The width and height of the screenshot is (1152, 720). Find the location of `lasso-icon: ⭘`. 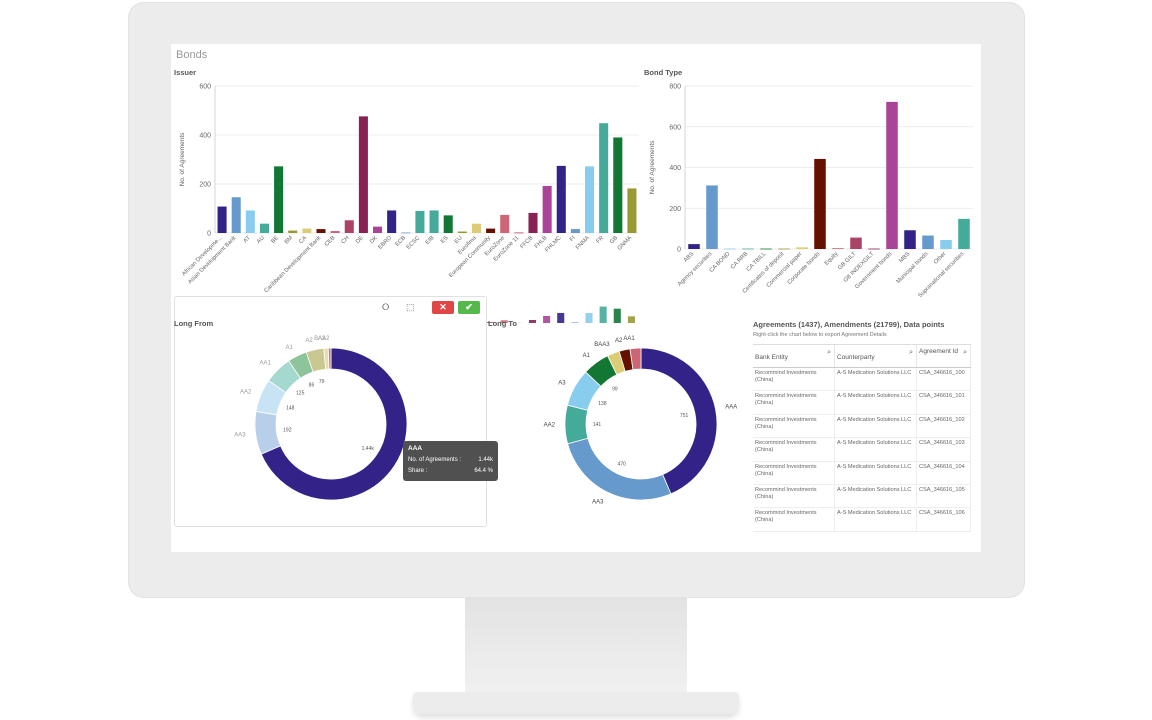

lasso-icon: ⭘ is located at coordinates (386, 307).